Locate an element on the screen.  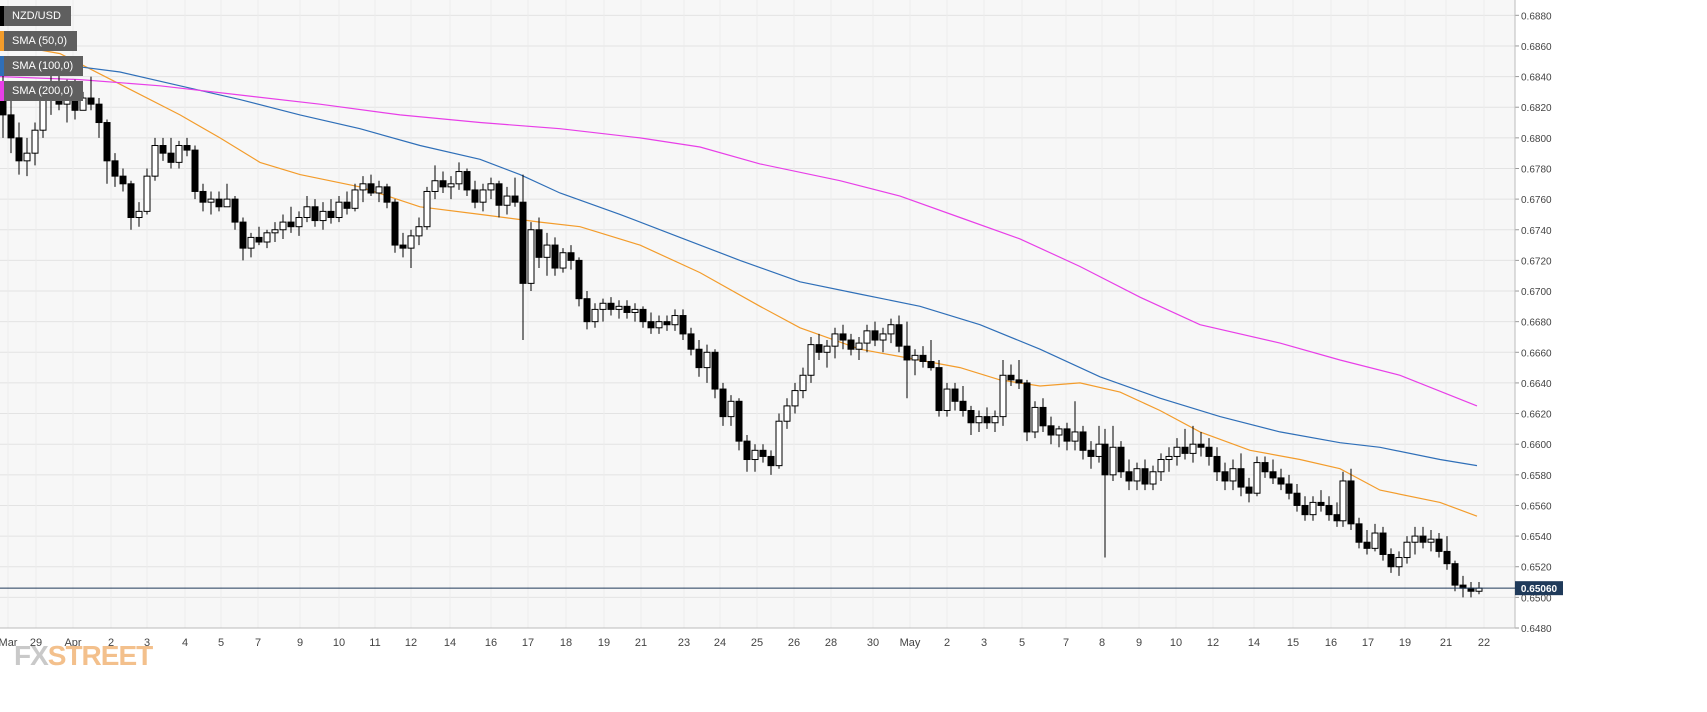
y-tick-label: 0.6640 is located at coordinates (1536, 384).